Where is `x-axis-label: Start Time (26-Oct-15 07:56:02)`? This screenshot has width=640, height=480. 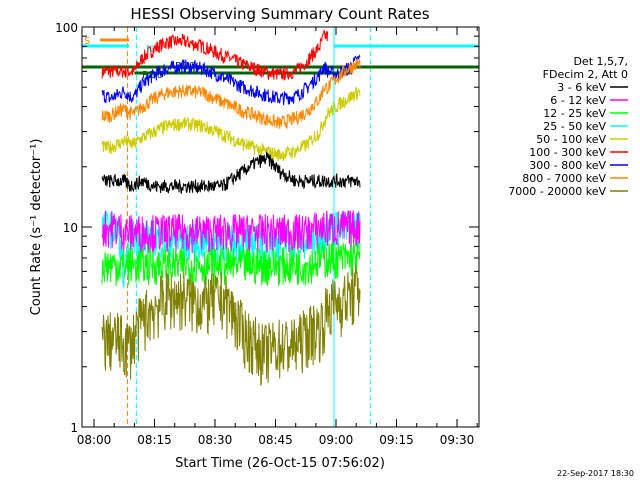 x-axis-label: Start Time (26-Oct-15 07:56:02) is located at coordinates (280, 463).